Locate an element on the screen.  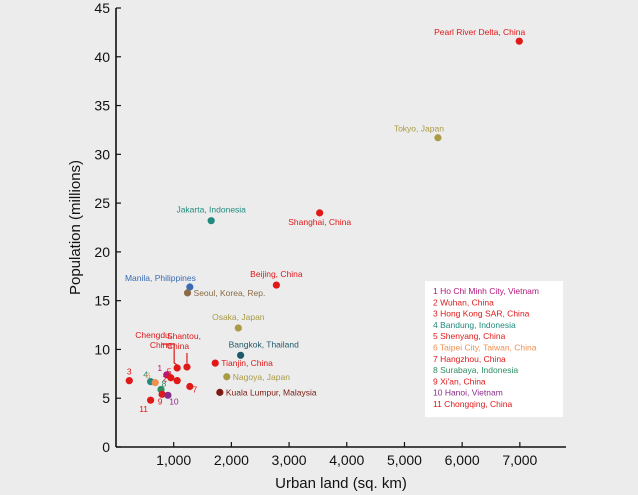
y-tick-label: 40 is located at coordinates (102, 57).